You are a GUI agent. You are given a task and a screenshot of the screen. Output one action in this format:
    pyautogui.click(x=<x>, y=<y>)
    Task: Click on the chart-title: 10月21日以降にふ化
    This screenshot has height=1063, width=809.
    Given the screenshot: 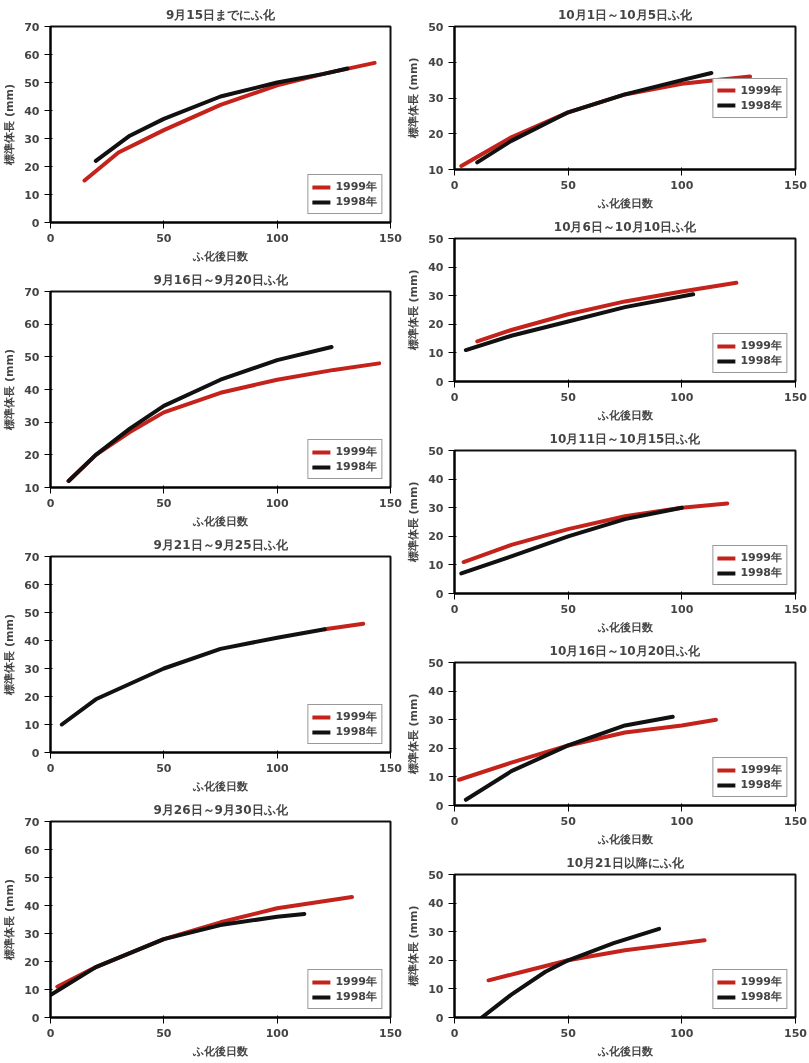 What is the action you would take?
    pyautogui.click(x=625, y=862)
    